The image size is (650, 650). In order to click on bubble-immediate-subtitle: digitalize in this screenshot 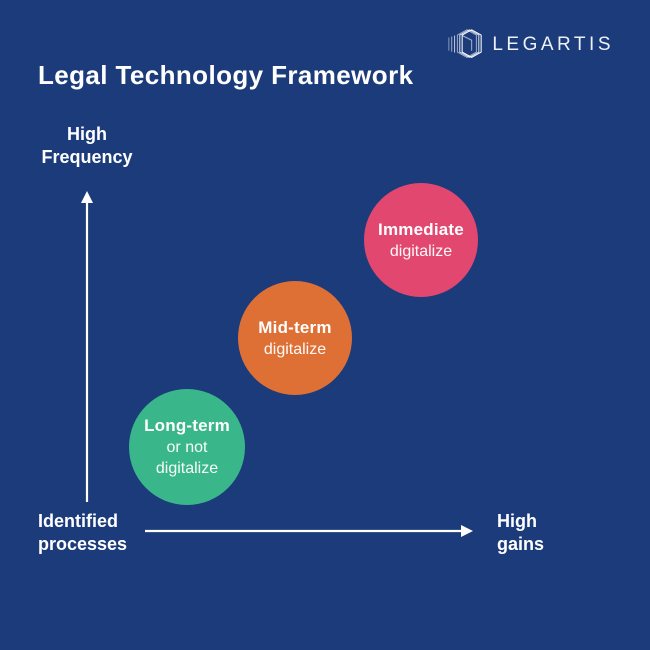, I will do `click(421, 251)`.